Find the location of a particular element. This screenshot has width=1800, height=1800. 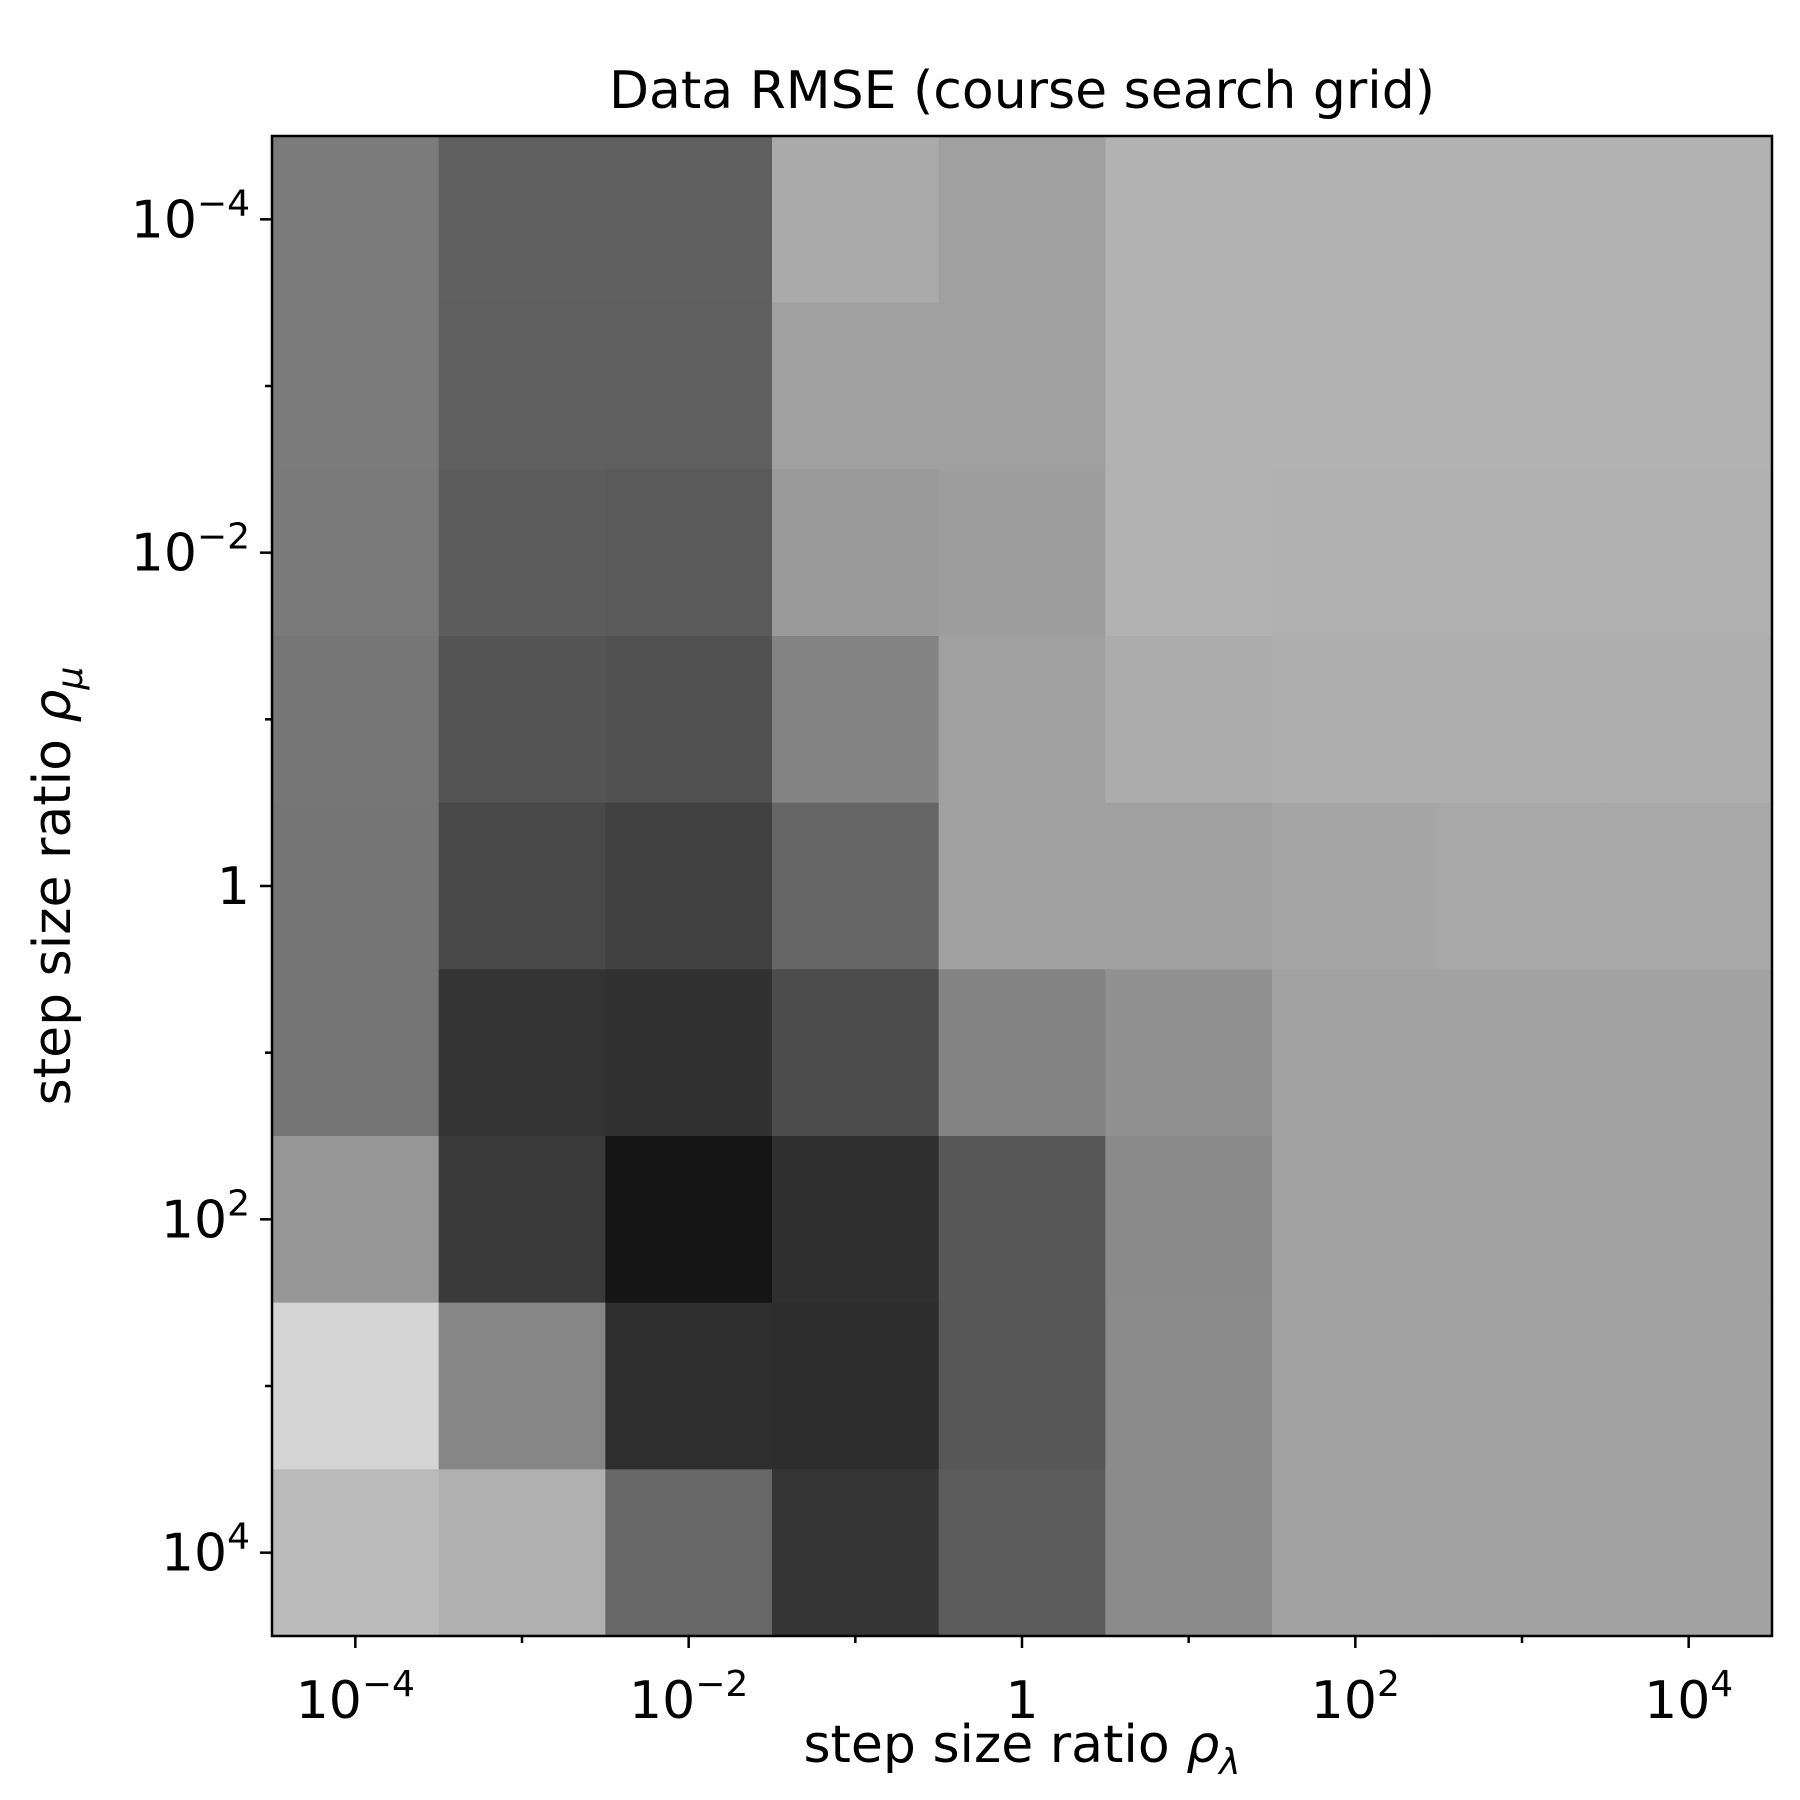

heatmap-cell-r1-c6 is located at coordinates (1356, 386).